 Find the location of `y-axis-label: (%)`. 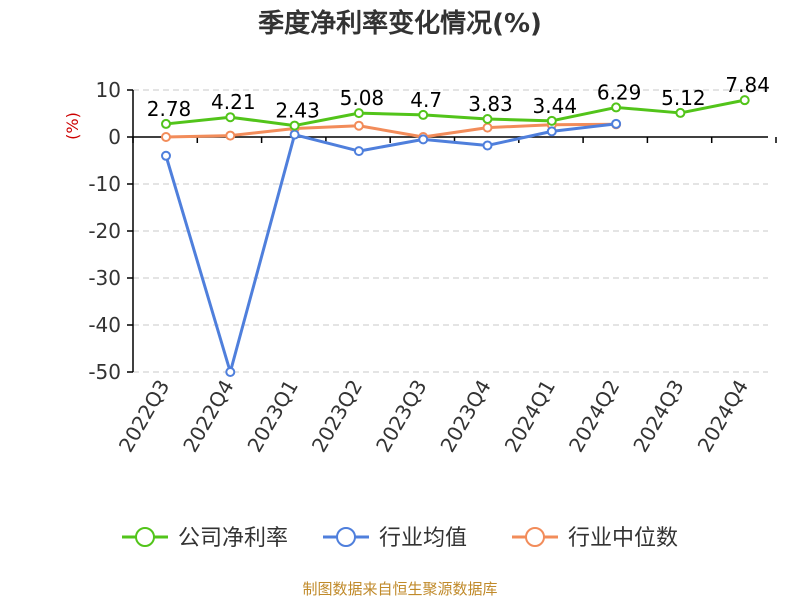

y-axis-label: (%) is located at coordinates (72, 126).